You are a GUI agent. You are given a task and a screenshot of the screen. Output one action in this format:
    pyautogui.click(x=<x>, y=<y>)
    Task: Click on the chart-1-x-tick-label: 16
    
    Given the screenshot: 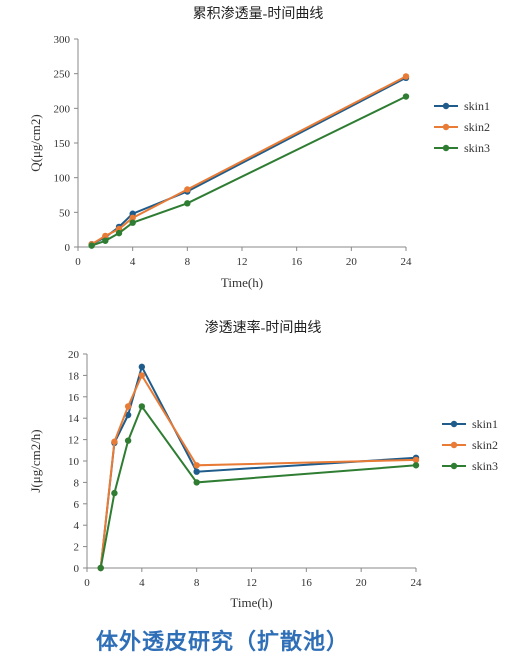 What is the action you would take?
    pyautogui.click(x=297, y=262)
    